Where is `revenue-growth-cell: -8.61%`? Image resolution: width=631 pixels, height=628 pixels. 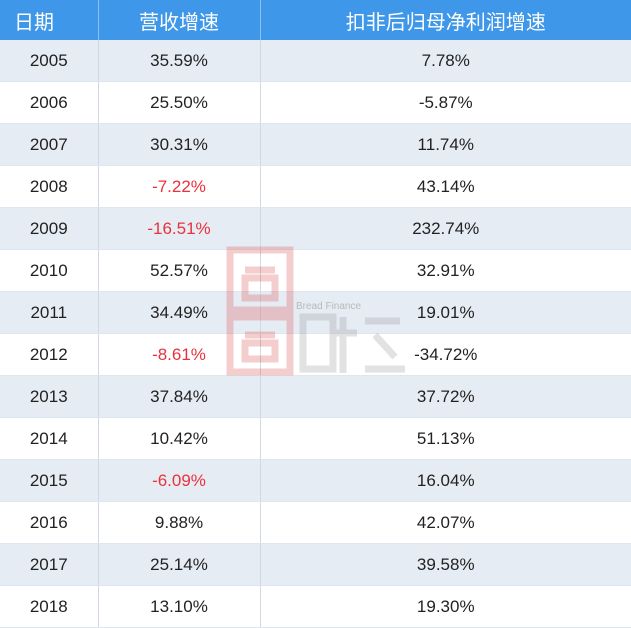 revenue-growth-cell: -8.61% is located at coordinates (179, 354).